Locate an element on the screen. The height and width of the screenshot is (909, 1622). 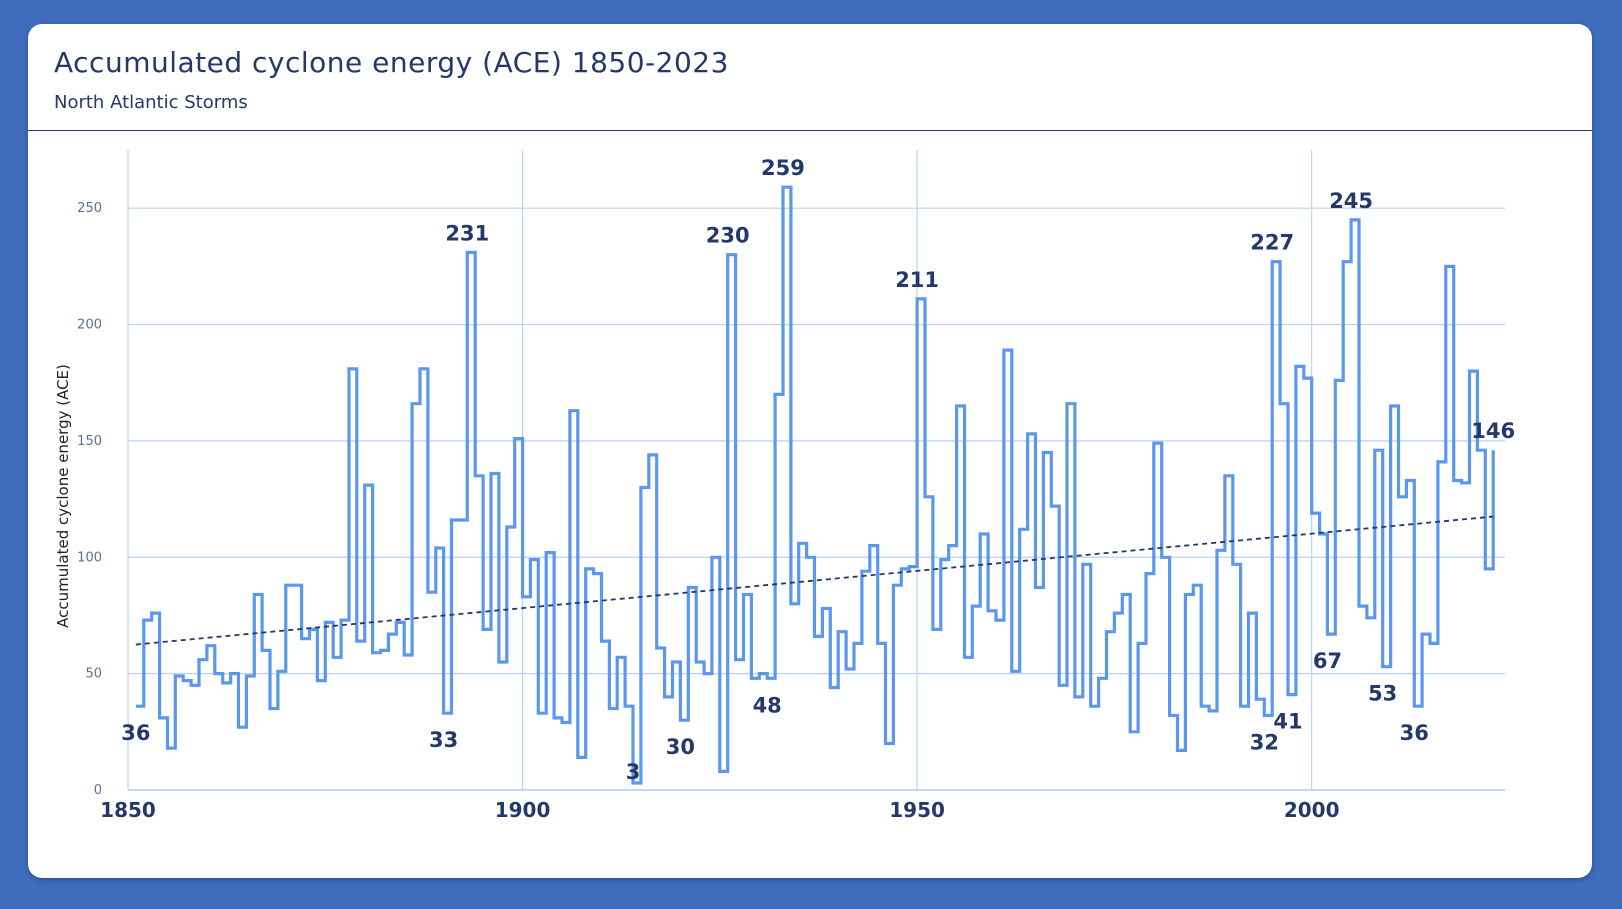
data-label-1931: 48 is located at coordinates (767, 705).